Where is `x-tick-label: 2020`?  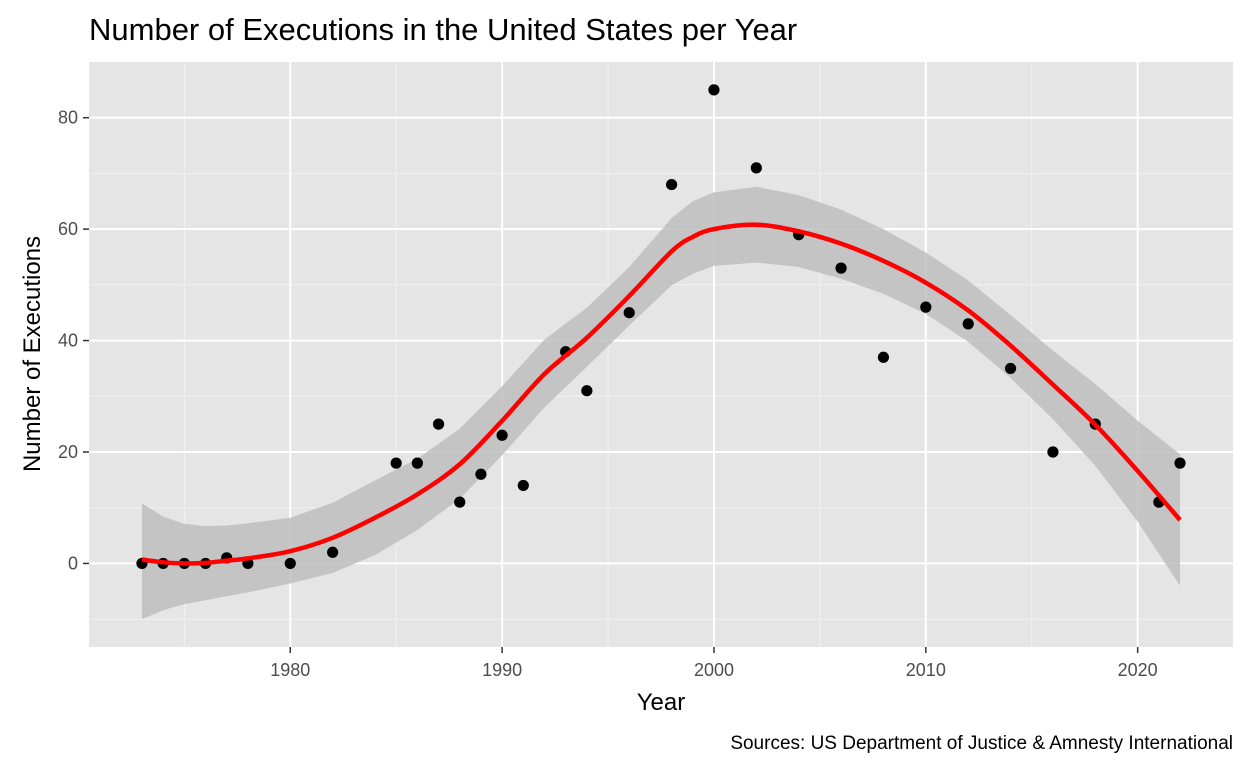 x-tick-label: 2020 is located at coordinates (1138, 670).